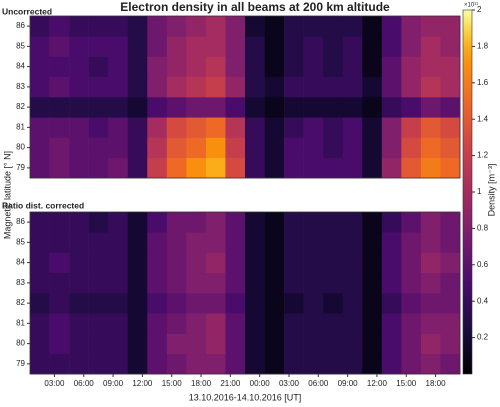 The height and width of the screenshot is (407, 500). I want to click on panel-title: Ratio dist. corrected, so click(43, 205).